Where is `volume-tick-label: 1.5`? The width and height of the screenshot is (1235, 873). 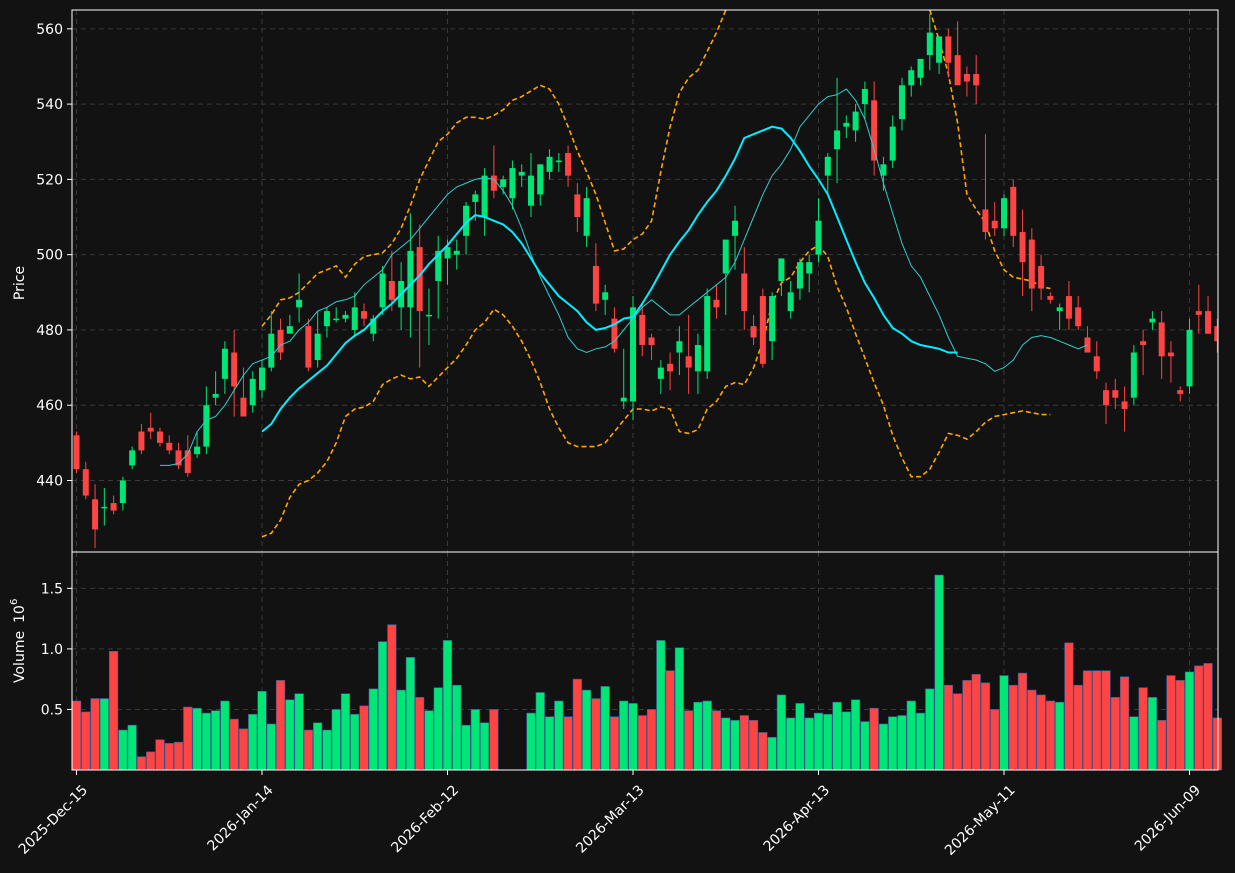
volume-tick-label: 1.5 is located at coordinates (52, 589).